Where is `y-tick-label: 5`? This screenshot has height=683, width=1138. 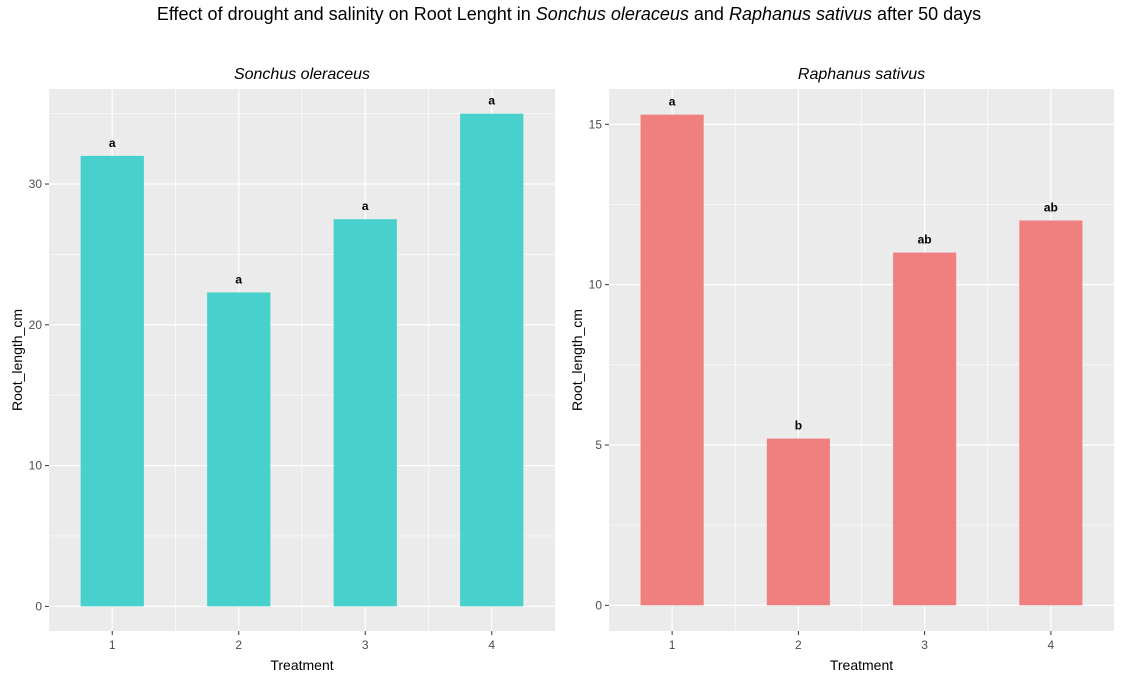
y-tick-label: 5 is located at coordinates (598, 445).